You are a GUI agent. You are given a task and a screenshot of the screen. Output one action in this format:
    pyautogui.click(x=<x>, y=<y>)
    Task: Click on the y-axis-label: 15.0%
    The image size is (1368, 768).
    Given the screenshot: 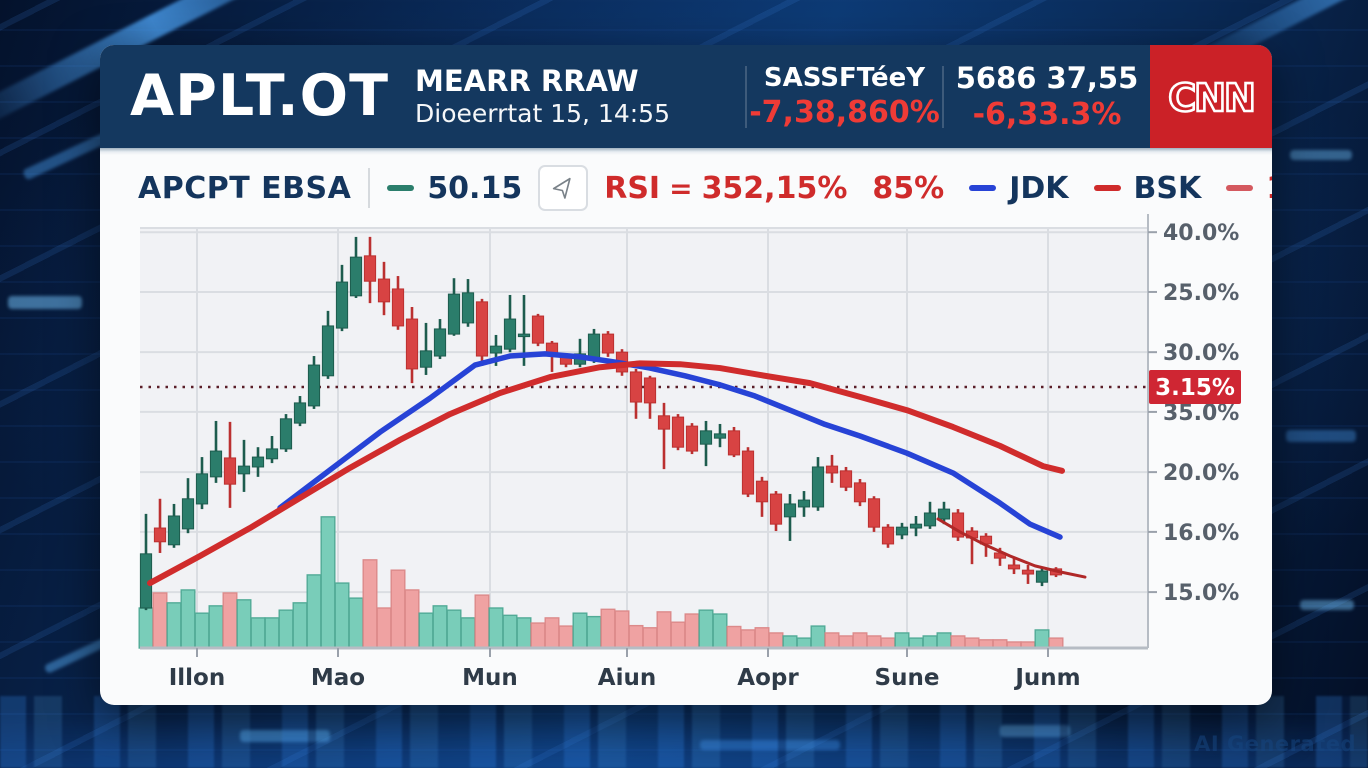 What is the action you would take?
    pyautogui.click(x=1201, y=593)
    